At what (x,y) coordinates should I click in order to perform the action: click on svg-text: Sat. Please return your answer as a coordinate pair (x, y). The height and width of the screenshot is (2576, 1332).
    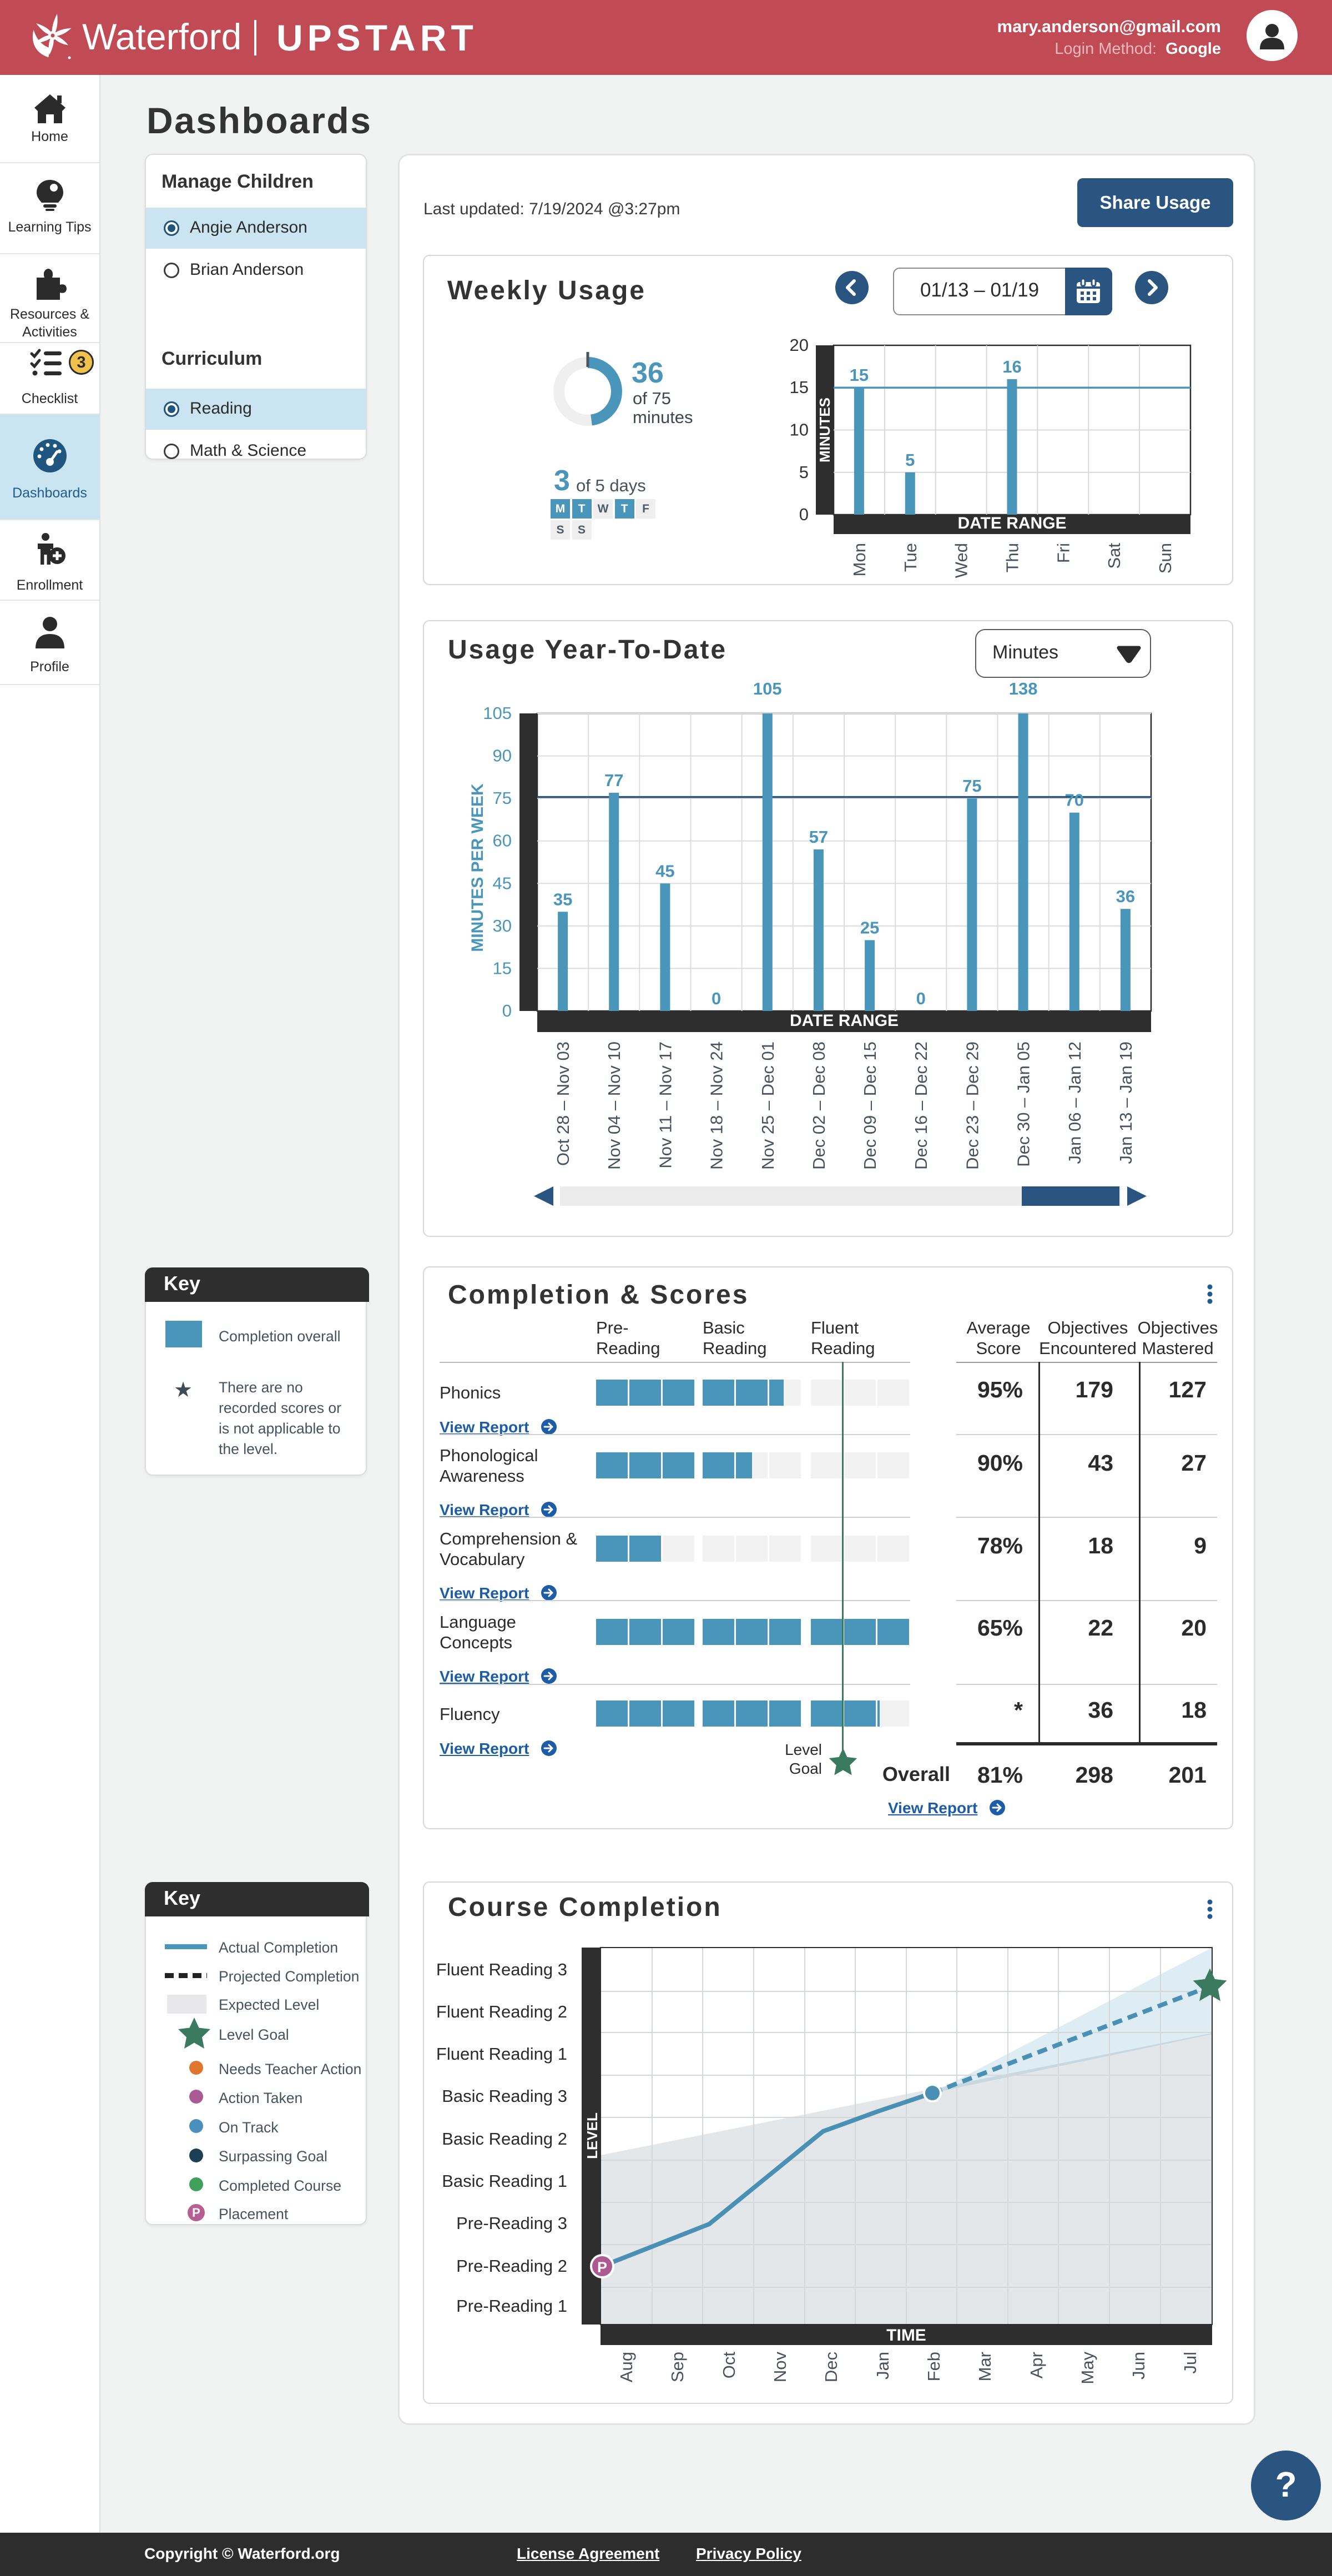
    Looking at the image, I should click on (1114, 556).